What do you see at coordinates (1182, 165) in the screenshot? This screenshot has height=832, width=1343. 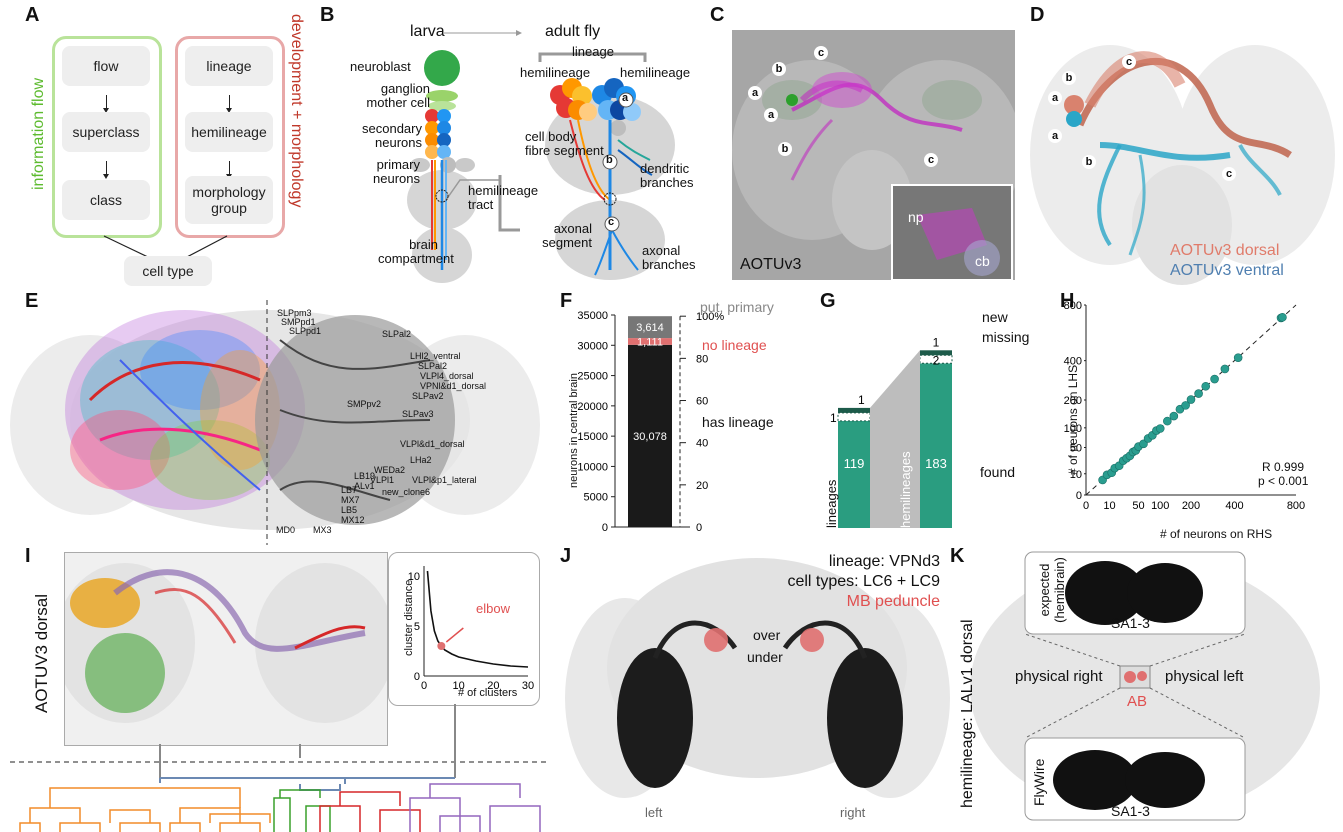 I see `aotuv3-3d-render` at bounding box center [1182, 165].